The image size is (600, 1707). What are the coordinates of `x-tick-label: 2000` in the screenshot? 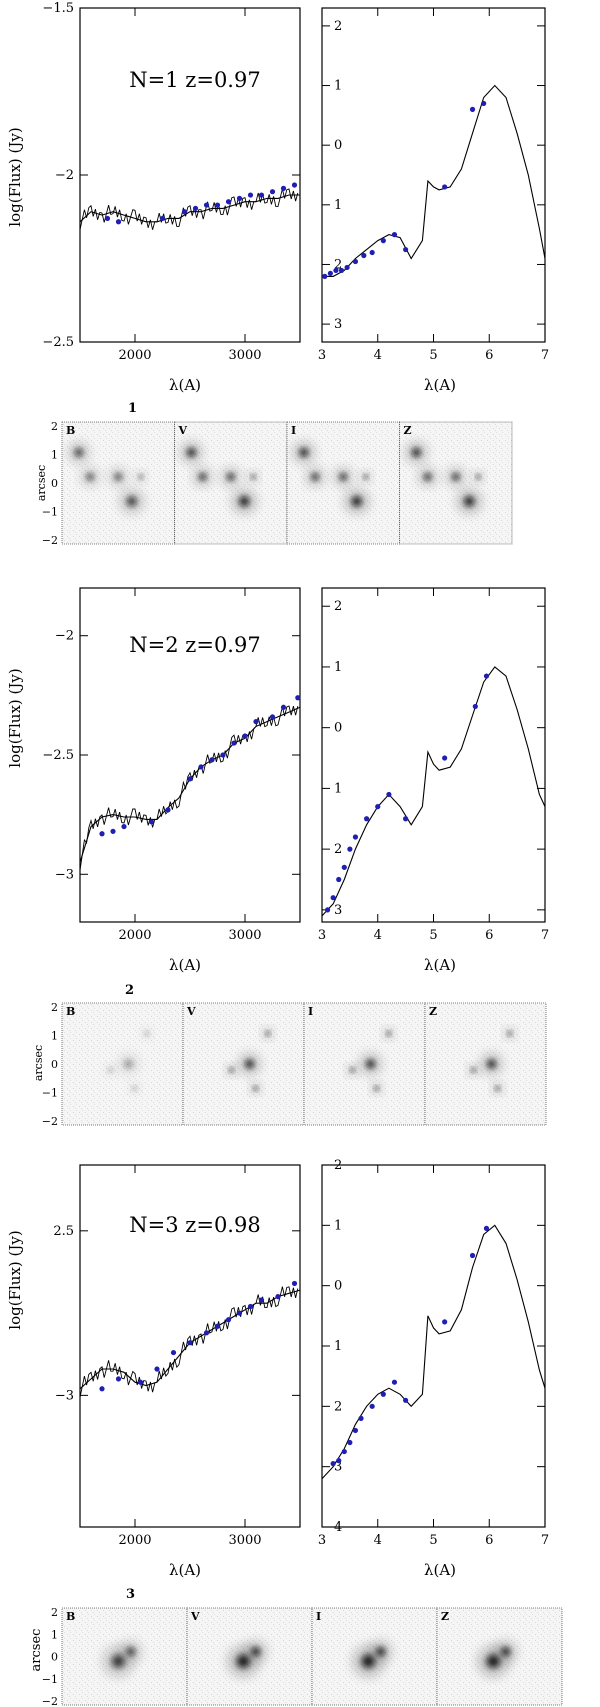 It's located at (134, 355).